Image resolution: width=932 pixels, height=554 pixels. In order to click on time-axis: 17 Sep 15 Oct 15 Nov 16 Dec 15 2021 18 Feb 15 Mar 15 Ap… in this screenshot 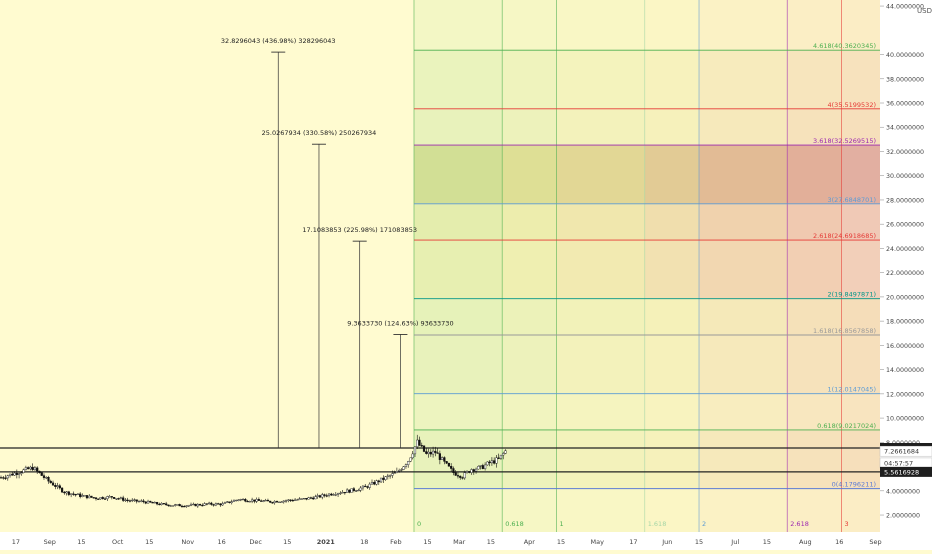, I will do `click(466, 541)`.